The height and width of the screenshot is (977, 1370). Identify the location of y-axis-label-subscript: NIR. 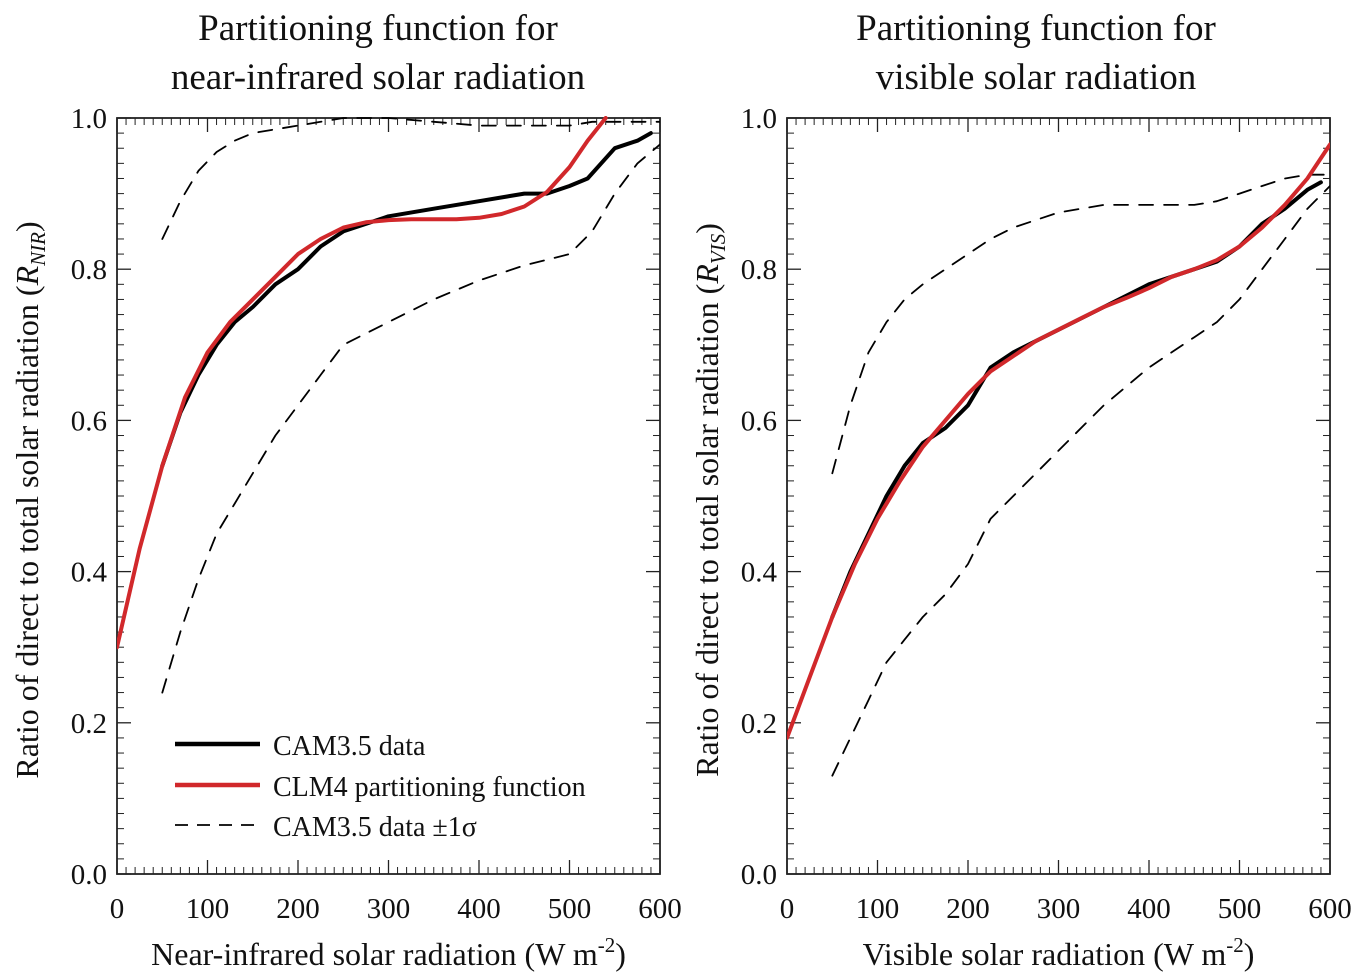
(38, 249).